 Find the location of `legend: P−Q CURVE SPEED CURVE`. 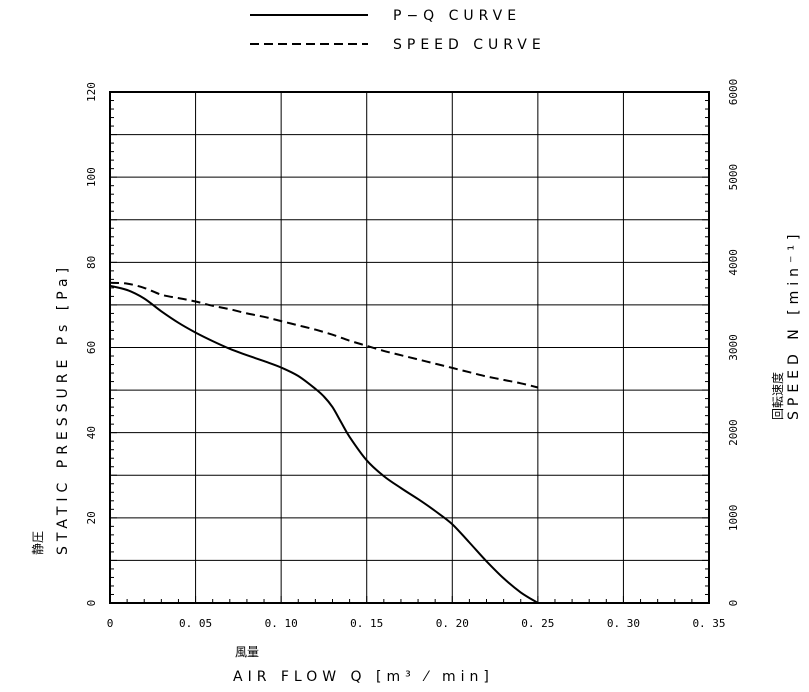

legend: P−Q CURVE SPEED CURVE is located at coordinates (398, 30).